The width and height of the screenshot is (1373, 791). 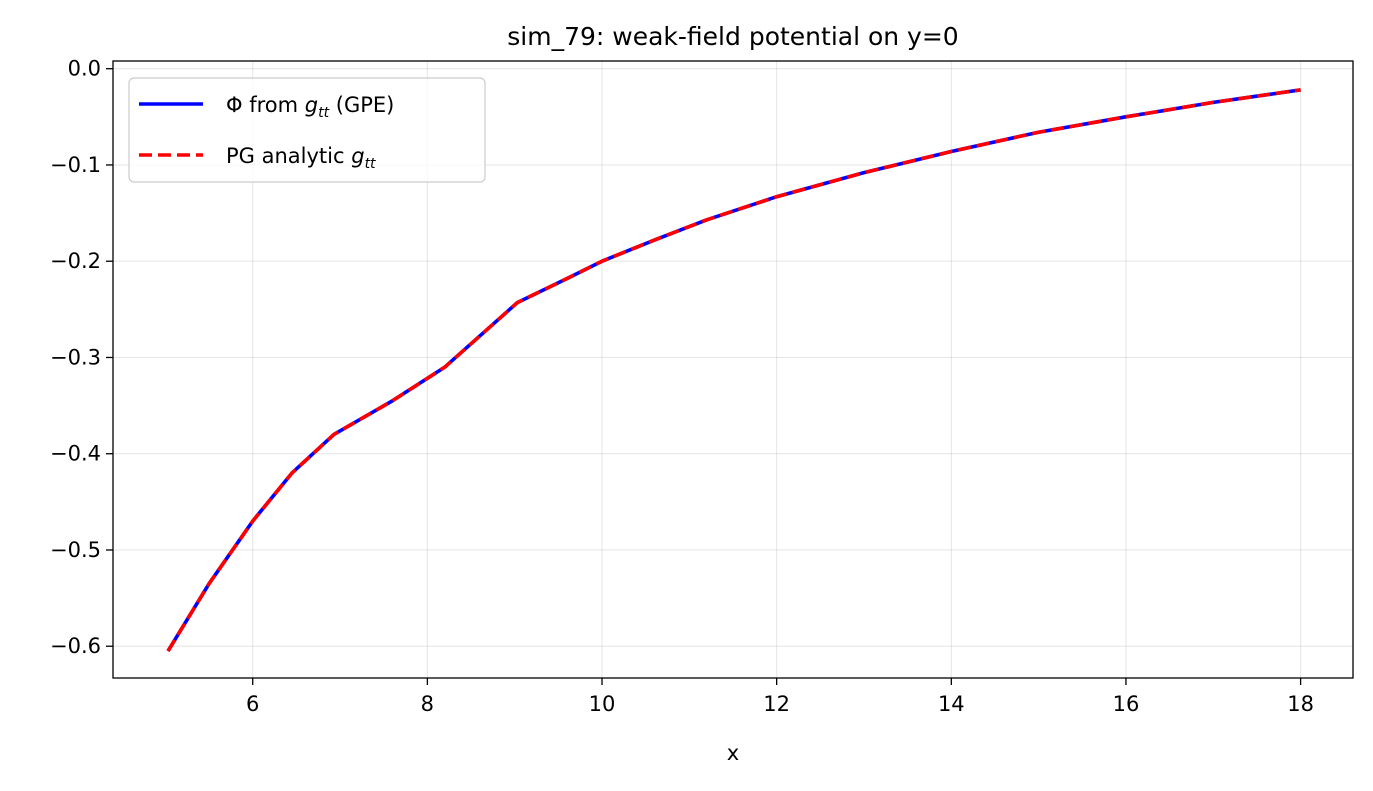 What do you see at coordinates (75, 261) in the screenshot?
I see `y-tick-label: −0.2` at bounding box center [75, 261].